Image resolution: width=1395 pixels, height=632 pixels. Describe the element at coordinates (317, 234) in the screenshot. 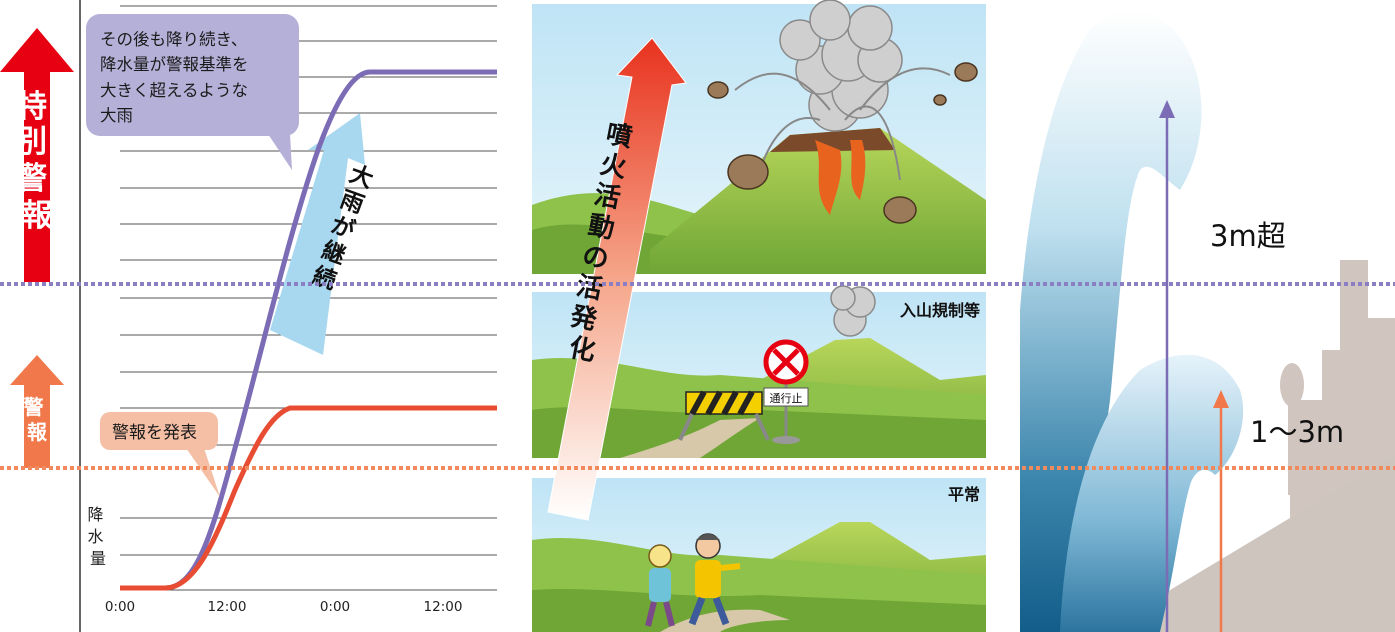

I see `continued-rain-arrow` at that location.